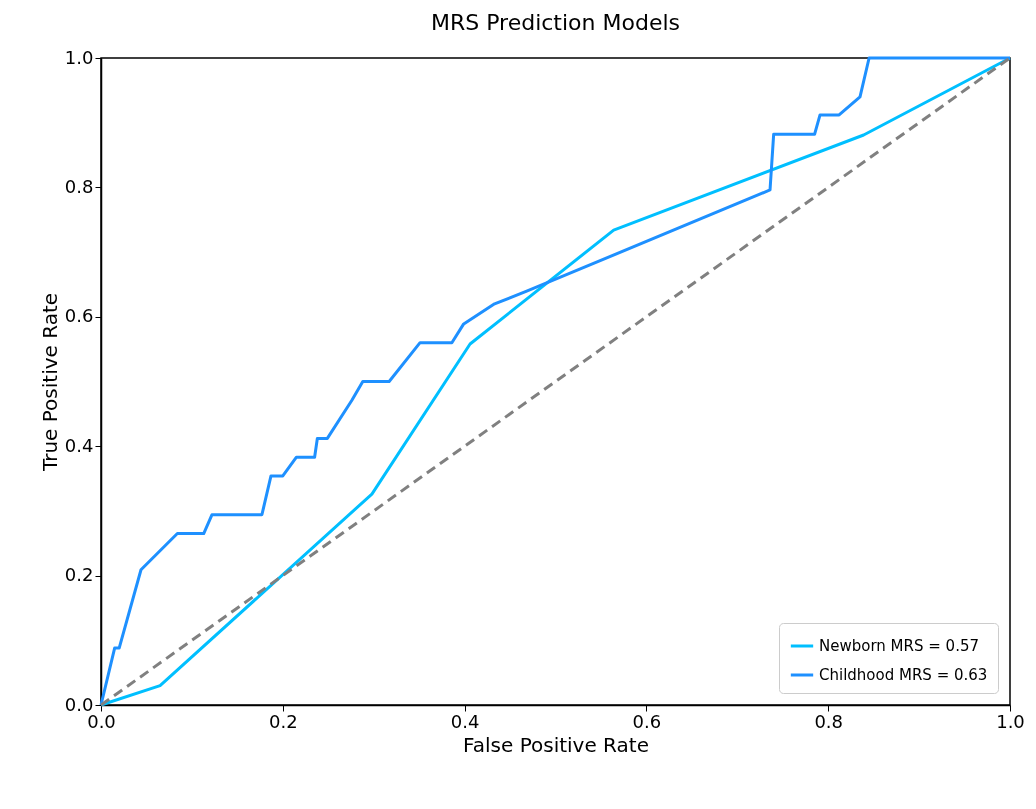 The width and height of the screenshot is (1036, 809). Describe the element at coordinates (556, 744) in the screenshot. I see `x-axis-title: False Positive Rate` at that location.